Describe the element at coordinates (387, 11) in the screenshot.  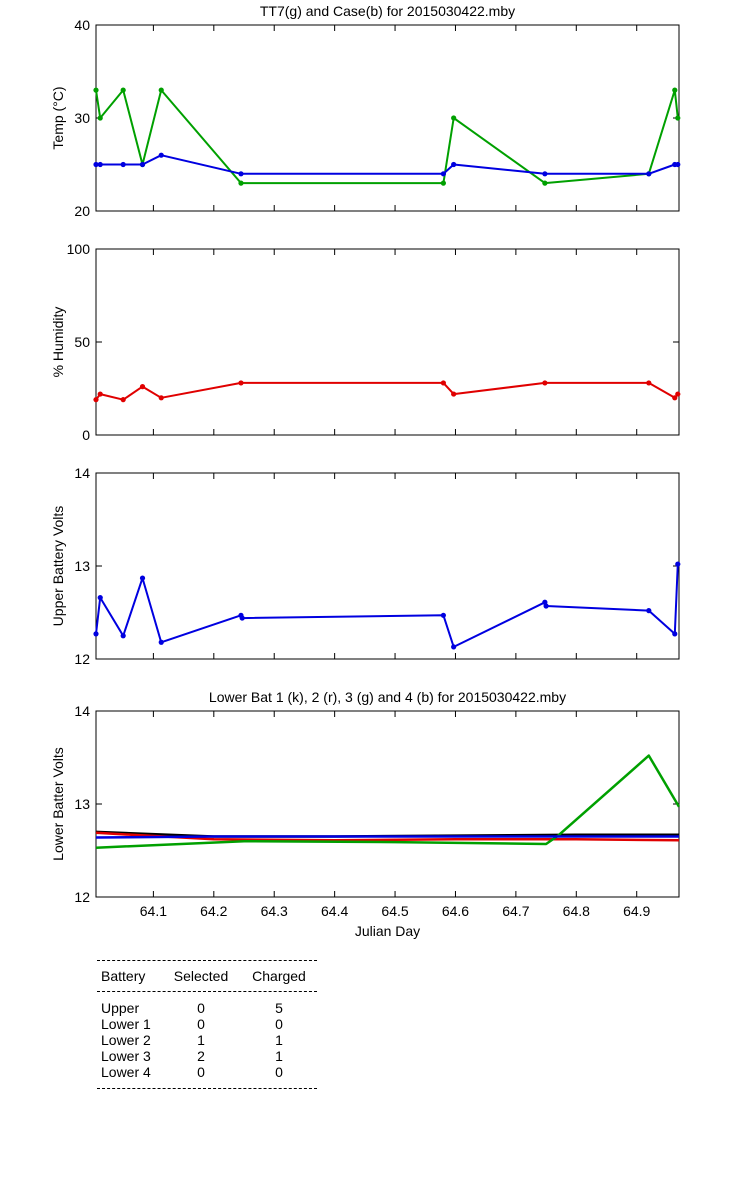
I see `chart-title: TT7(g) and Case(b) for 2015030422.mby` at that location.